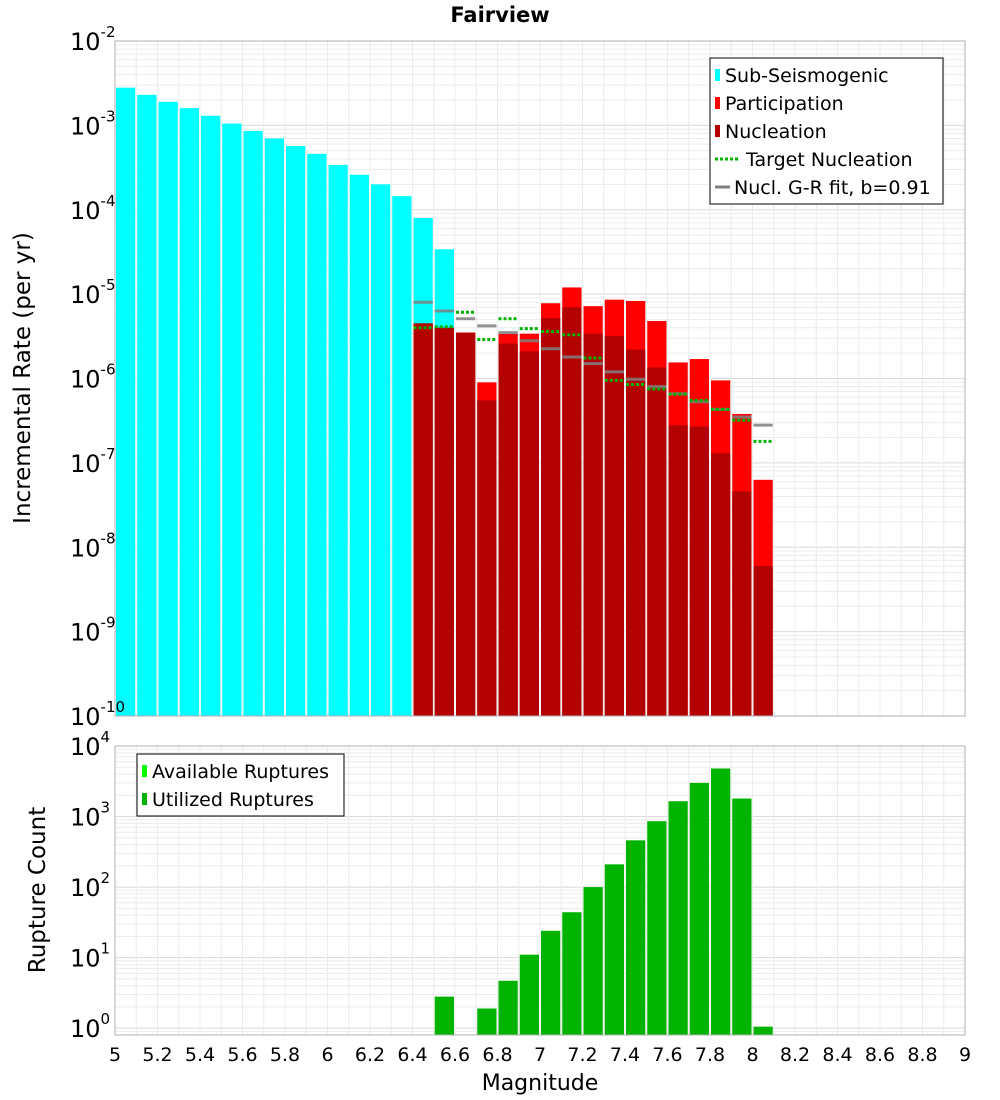  I want to click on y-tick-label: 10², so click(90, 885).